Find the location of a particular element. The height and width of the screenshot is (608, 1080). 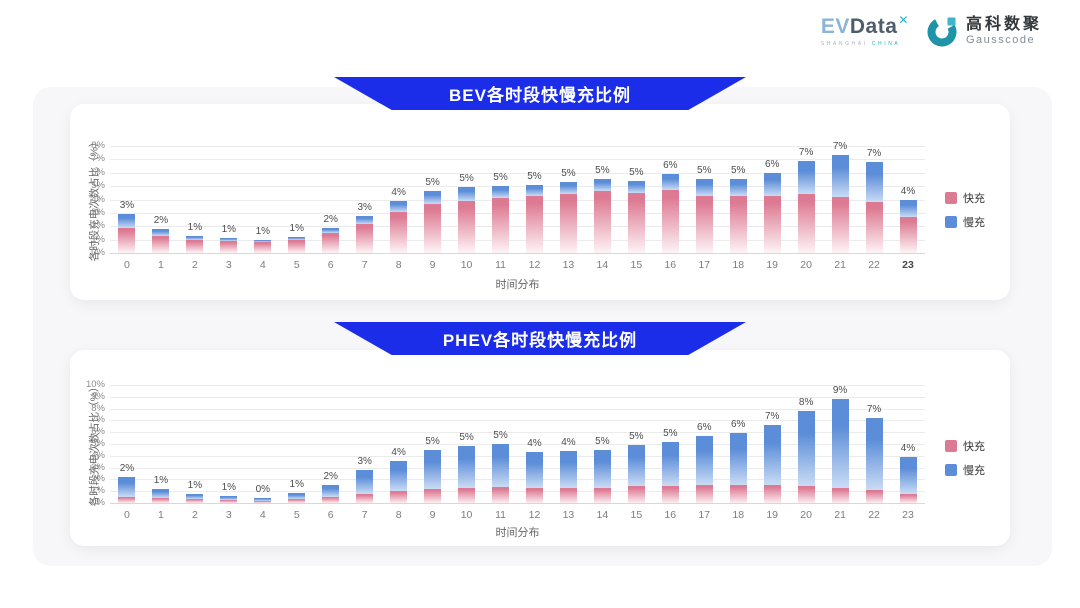

x-axis-tick-label: 5 is located at coordinates (296, 265).